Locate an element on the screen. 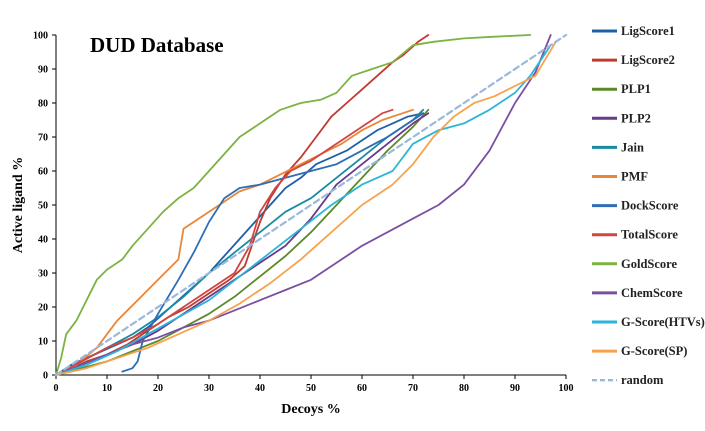  x-tick-label: 90 is located at coordinates (515, 388).